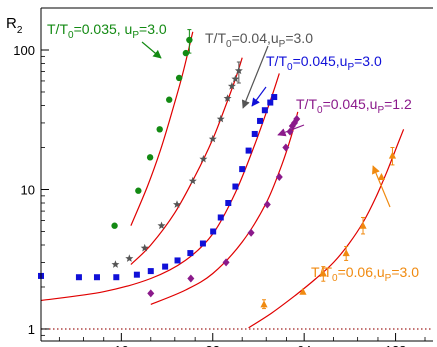 This screenshot has width=437, height=347. I want to click on series-label-1: T/T0=0.035, uP=3.0, so click(107, 31).